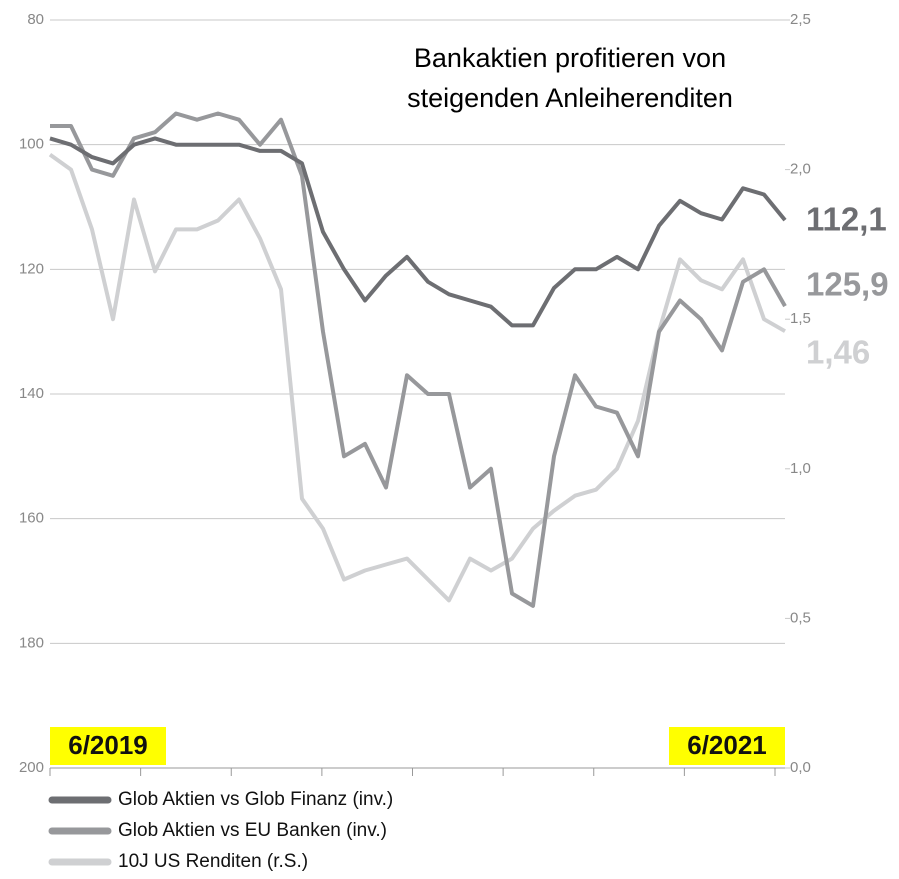 This screenshot has height=879, width=899. I want to click on legend-label: Glob Aktien vs Glob Finanz (inv.), so click(255, 799).